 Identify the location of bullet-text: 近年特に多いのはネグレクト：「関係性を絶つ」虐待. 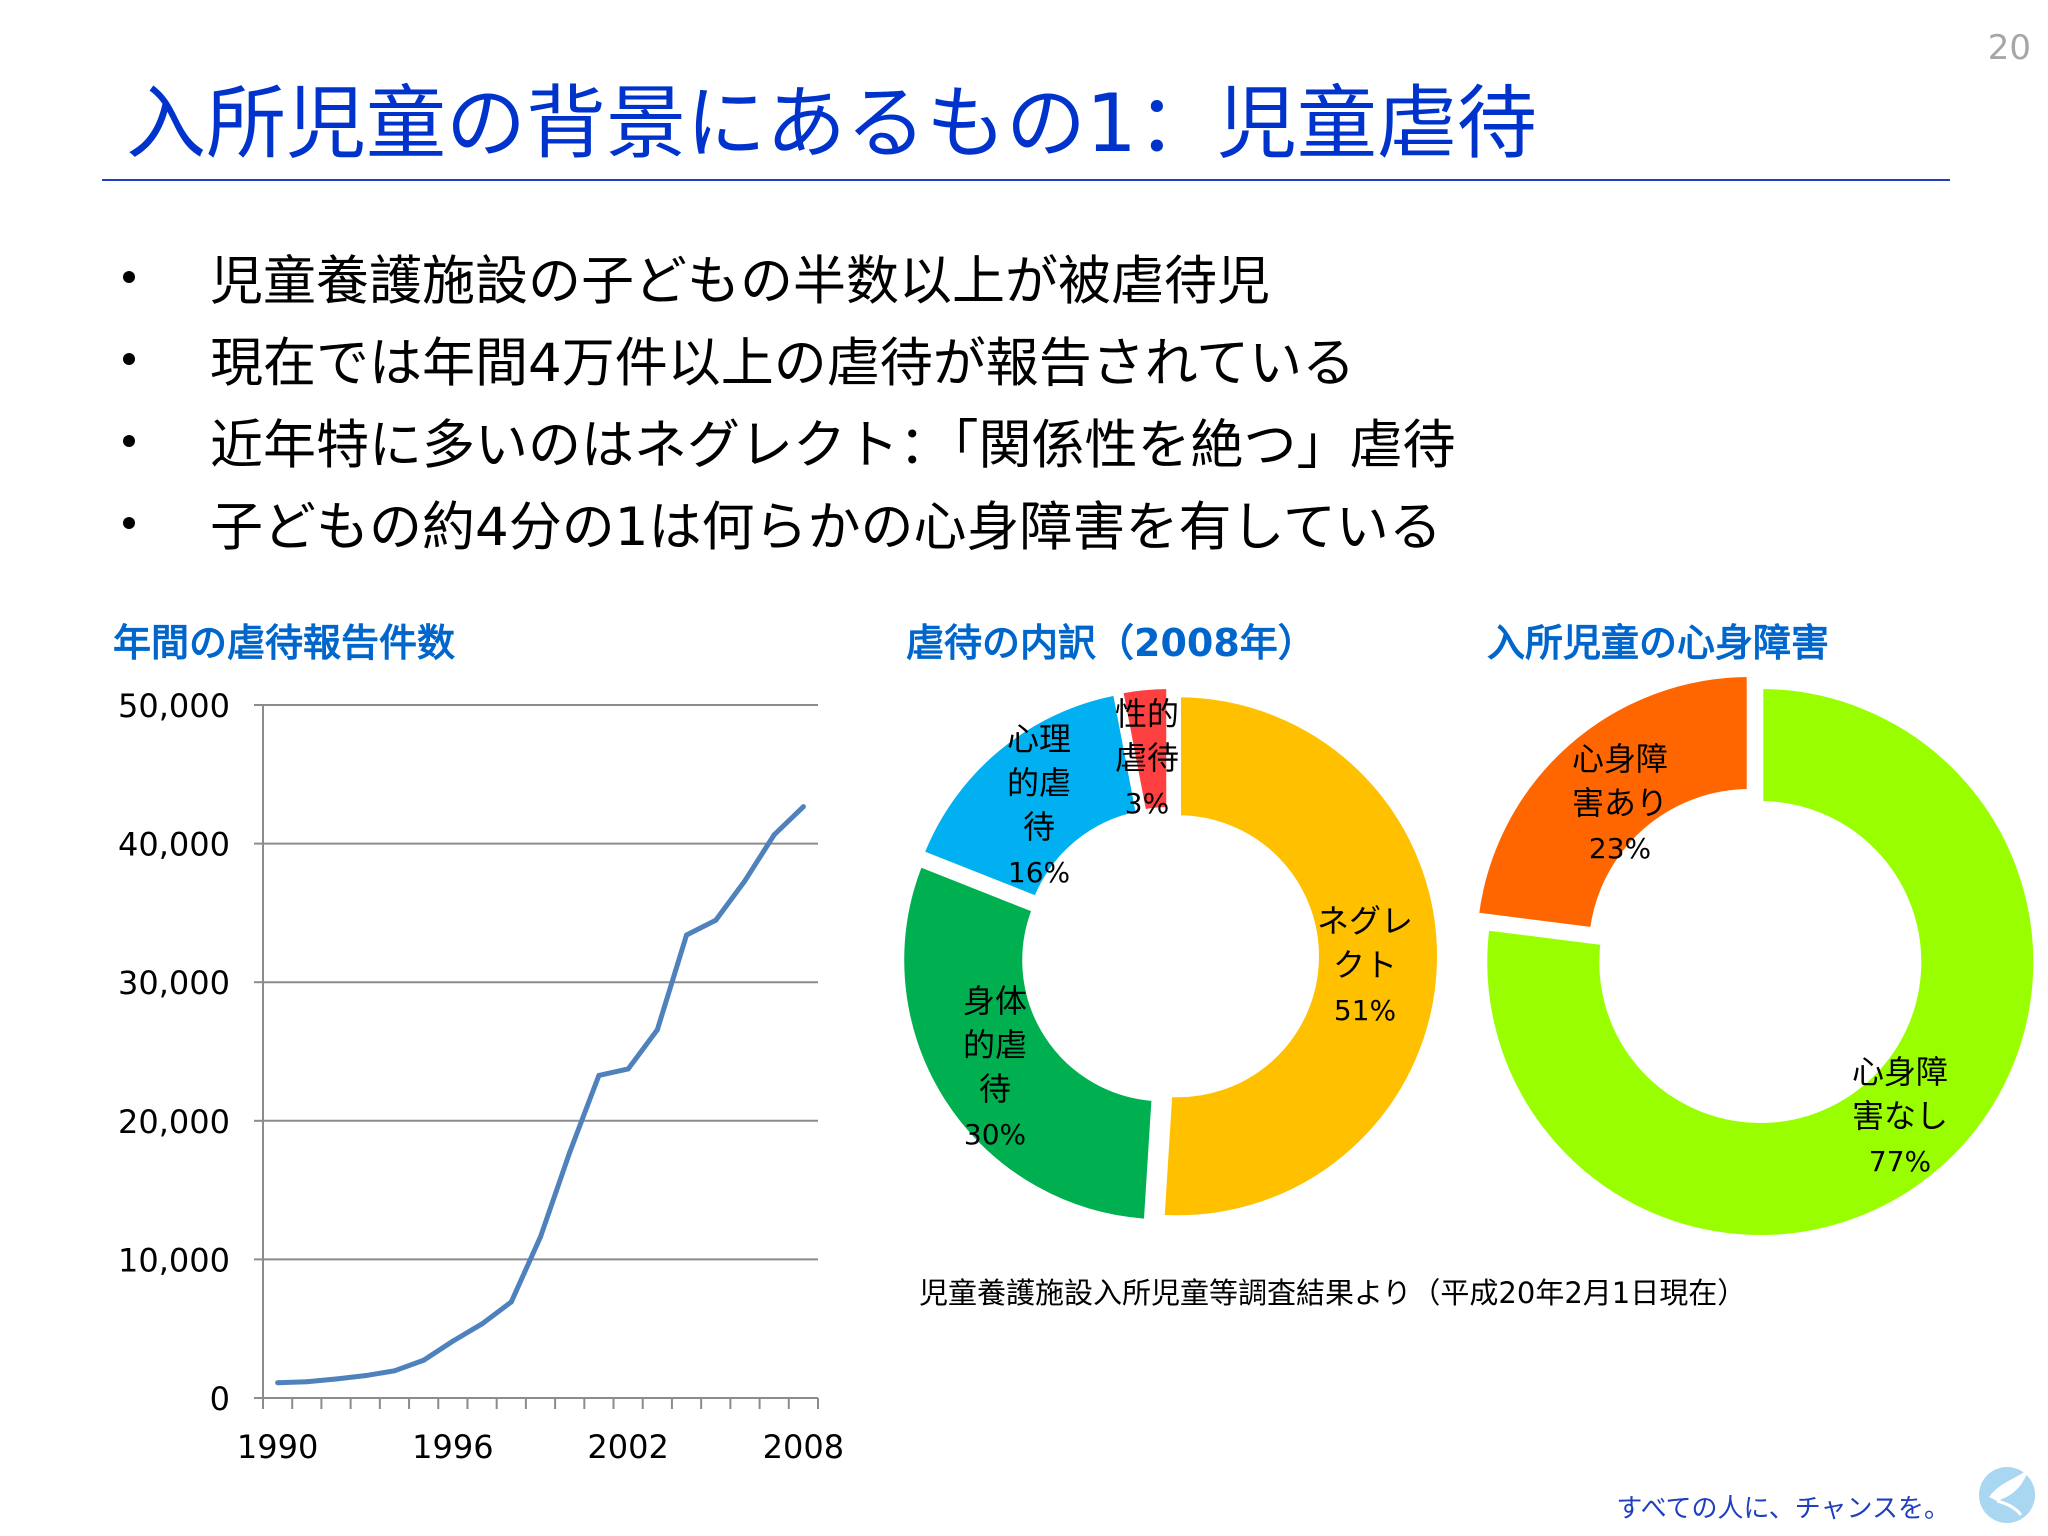
(833, 445).